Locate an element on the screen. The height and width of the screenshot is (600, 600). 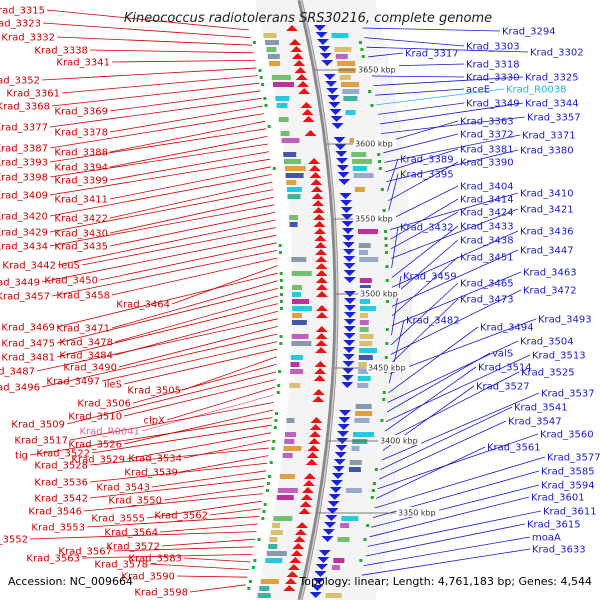
left-gene-label: Krad_3509 is located at coordinates (38, 425).